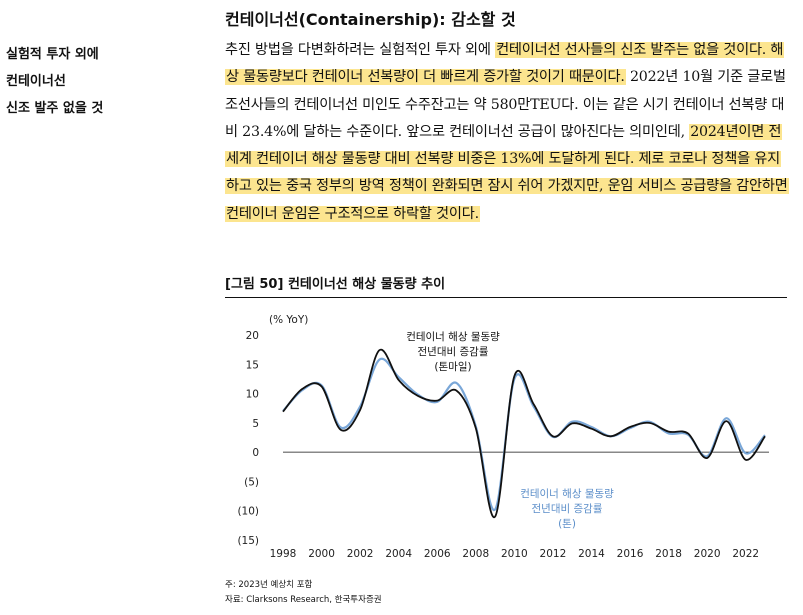 Image resolution: width=803 pixels, height=615 pixels. I want to click on x-tick-label: 2022, so click(745, 554).